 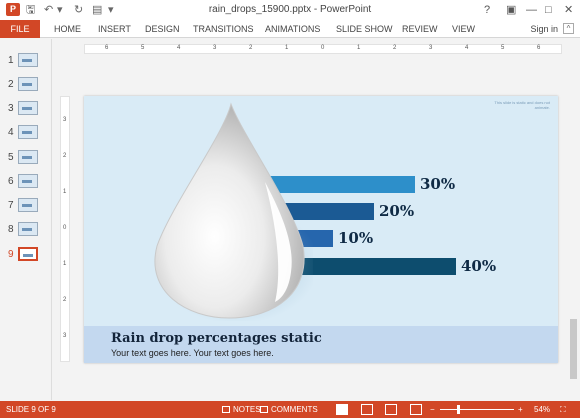 I want to click on zoom-out-button: −, so click(x=432, y=409).